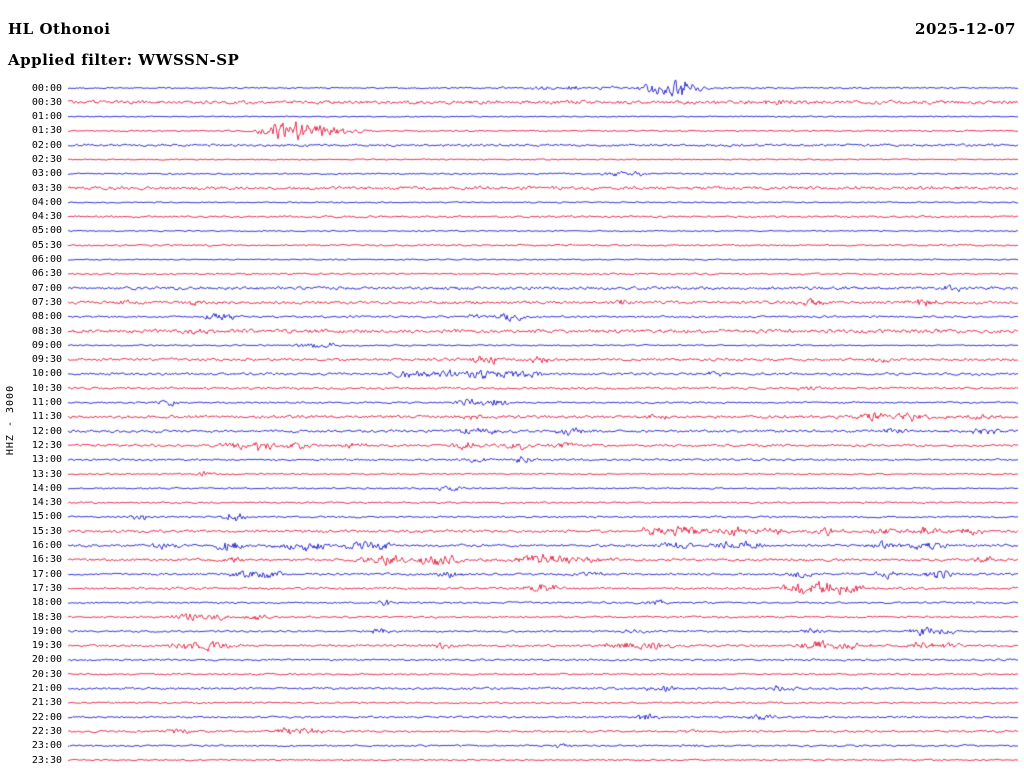 The width and height of the screenshot is (1024, 780). What do you see at coordinates (46, 388) in the screenshot?
I see `time-label: 10:30` at bounding box center [46, 388].